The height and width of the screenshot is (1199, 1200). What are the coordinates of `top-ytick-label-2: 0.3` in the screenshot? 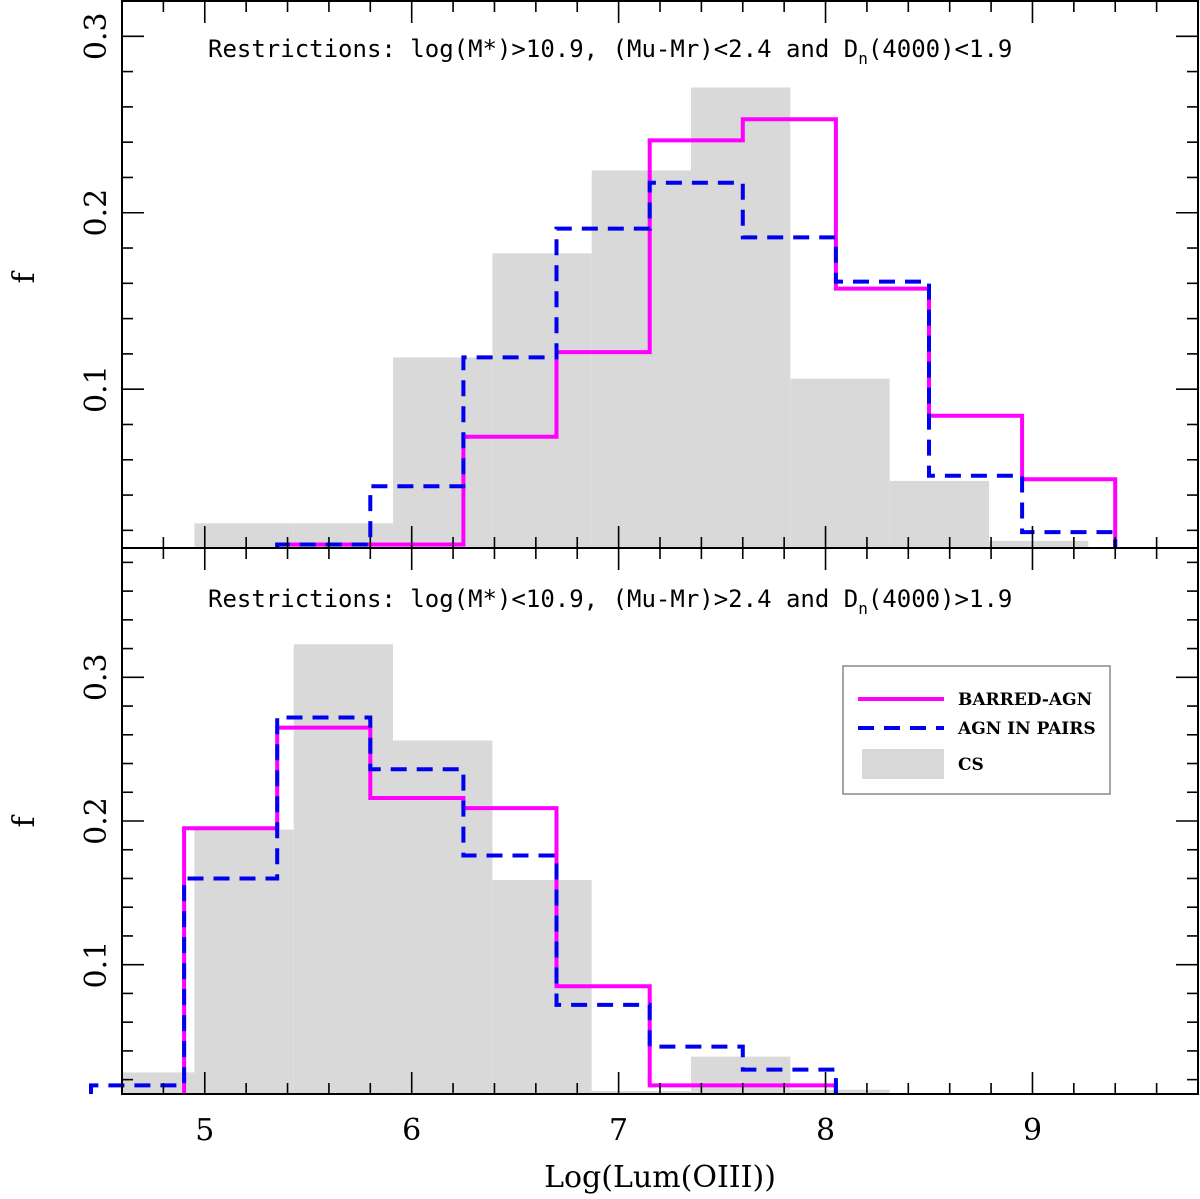 It's located at (96, 36).